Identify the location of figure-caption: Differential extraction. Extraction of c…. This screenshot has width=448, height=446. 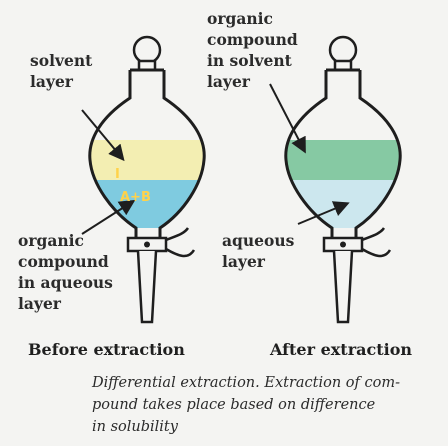
(246, 405).